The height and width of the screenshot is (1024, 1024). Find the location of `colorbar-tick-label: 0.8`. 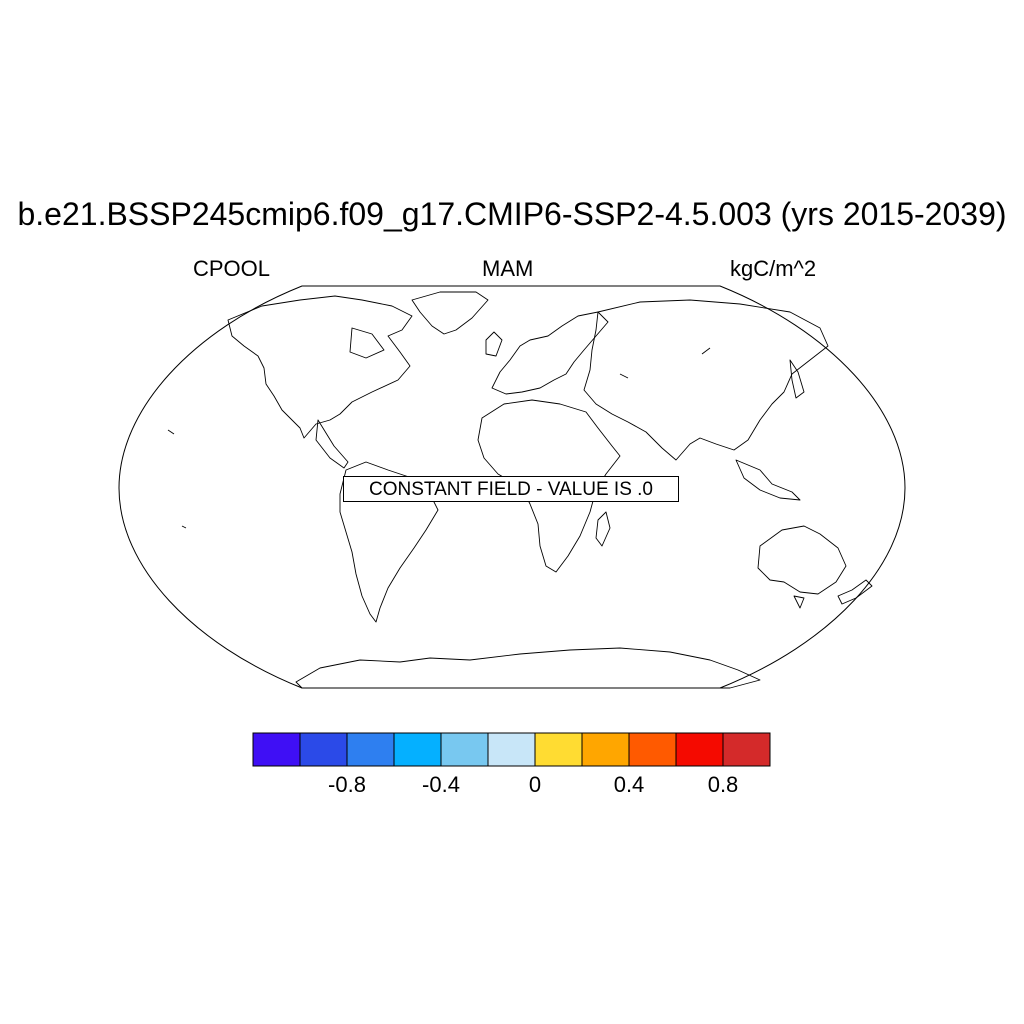

colorbar-tick-label: 0.8 is located at coordinates (723, 784).